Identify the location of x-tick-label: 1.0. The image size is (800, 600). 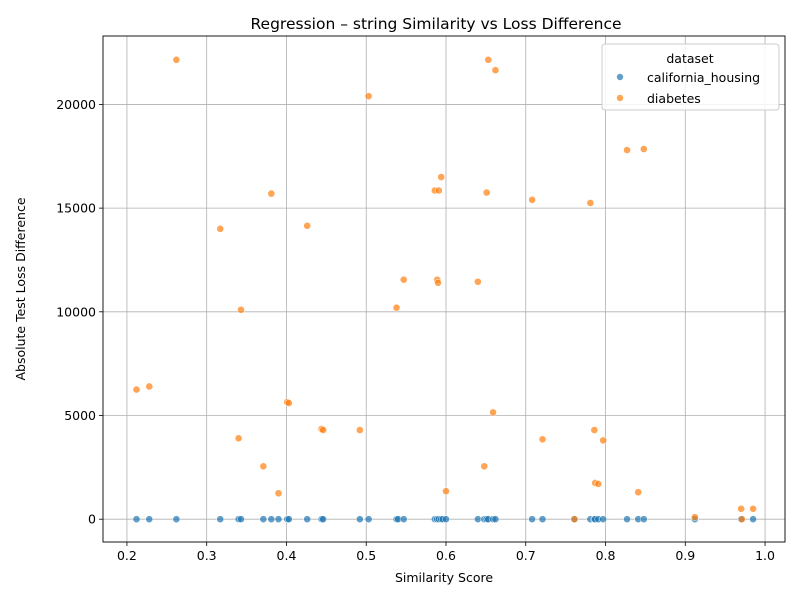
(765, 555).